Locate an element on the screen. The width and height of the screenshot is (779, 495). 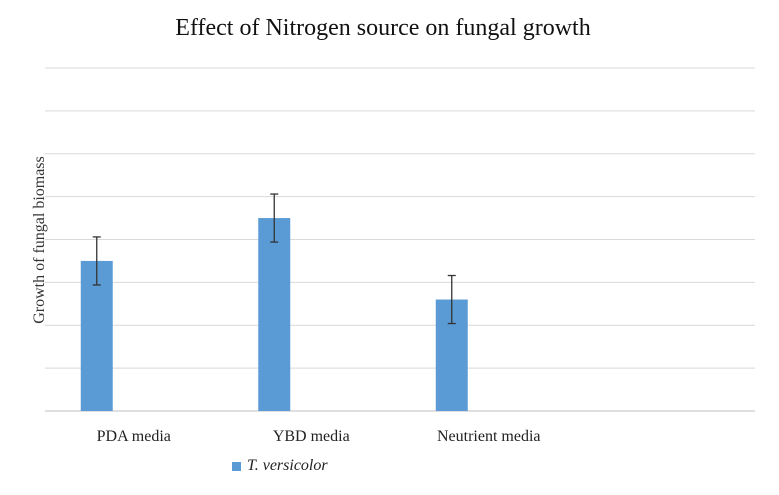
x-tick-label: PDA media is located at coordinates (134, 436).